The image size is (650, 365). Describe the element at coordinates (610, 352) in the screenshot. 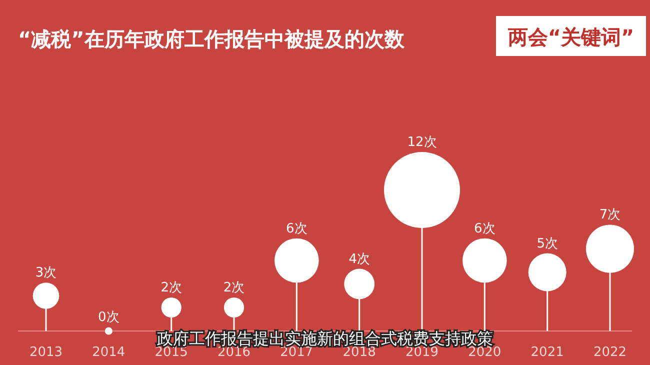

I see `x-tick-label: 2022` at that location.